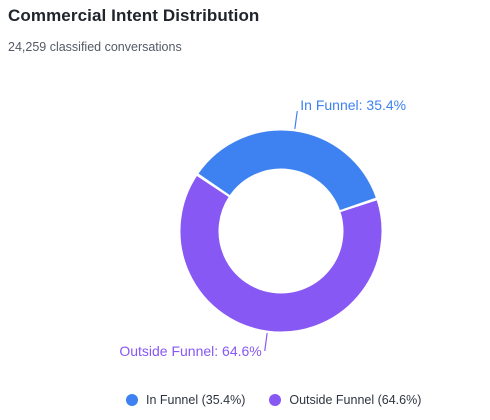 This screenshot has height=420, width=490. Describe the element at coordinates (355, 400) in the screenshot. I see `legend-label-outside-funnel: Outside Funnel (64.6%)` at that location.